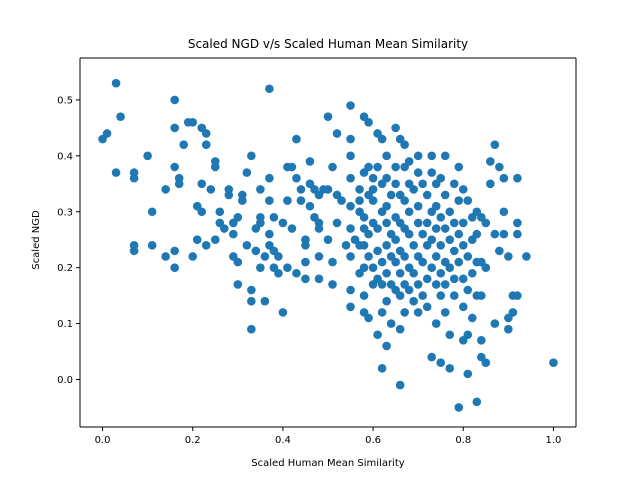 The height and width of the screenshot is (480, 640). I want to click on y-tick-label-4: 0.4, so click(65, 156).